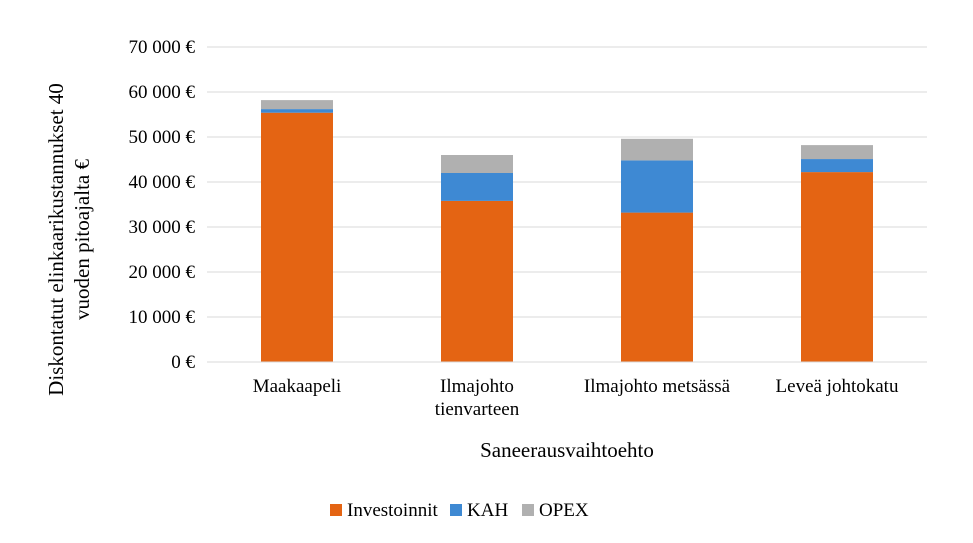  I want to click on x-axis-title: Saneerausvaihtoehto, so click(567, 450).